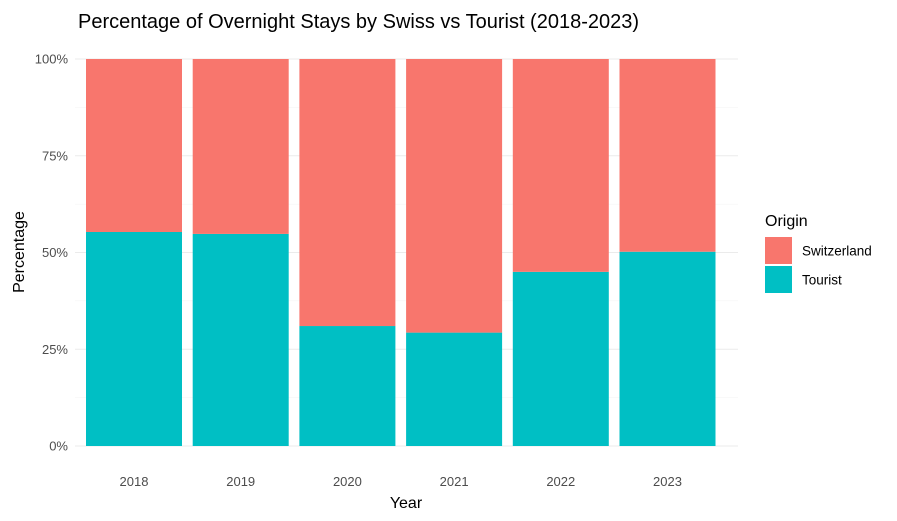 The height and width of the screenshot is (521, 897). I want to click on y-tick-label: 25%, so click(55, 349).